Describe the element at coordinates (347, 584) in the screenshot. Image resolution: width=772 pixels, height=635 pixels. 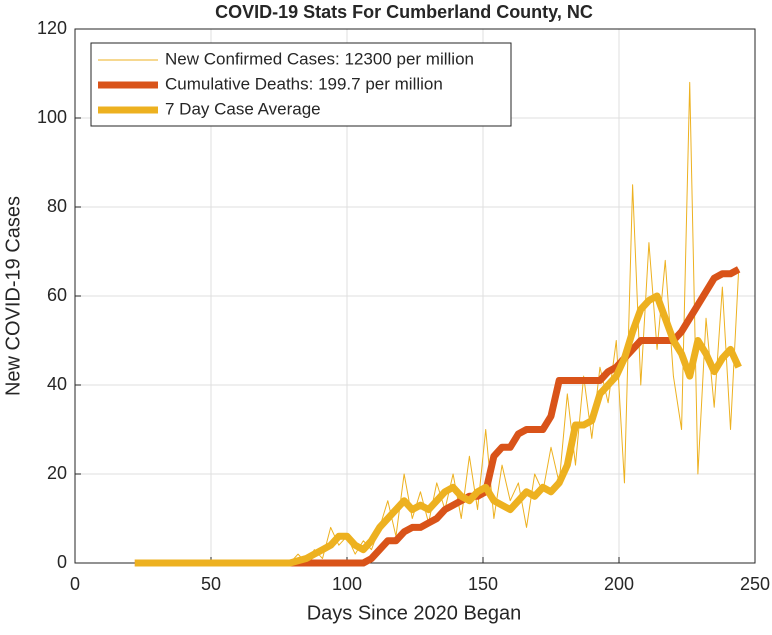
I see `x-tick-label: 100` at that location.